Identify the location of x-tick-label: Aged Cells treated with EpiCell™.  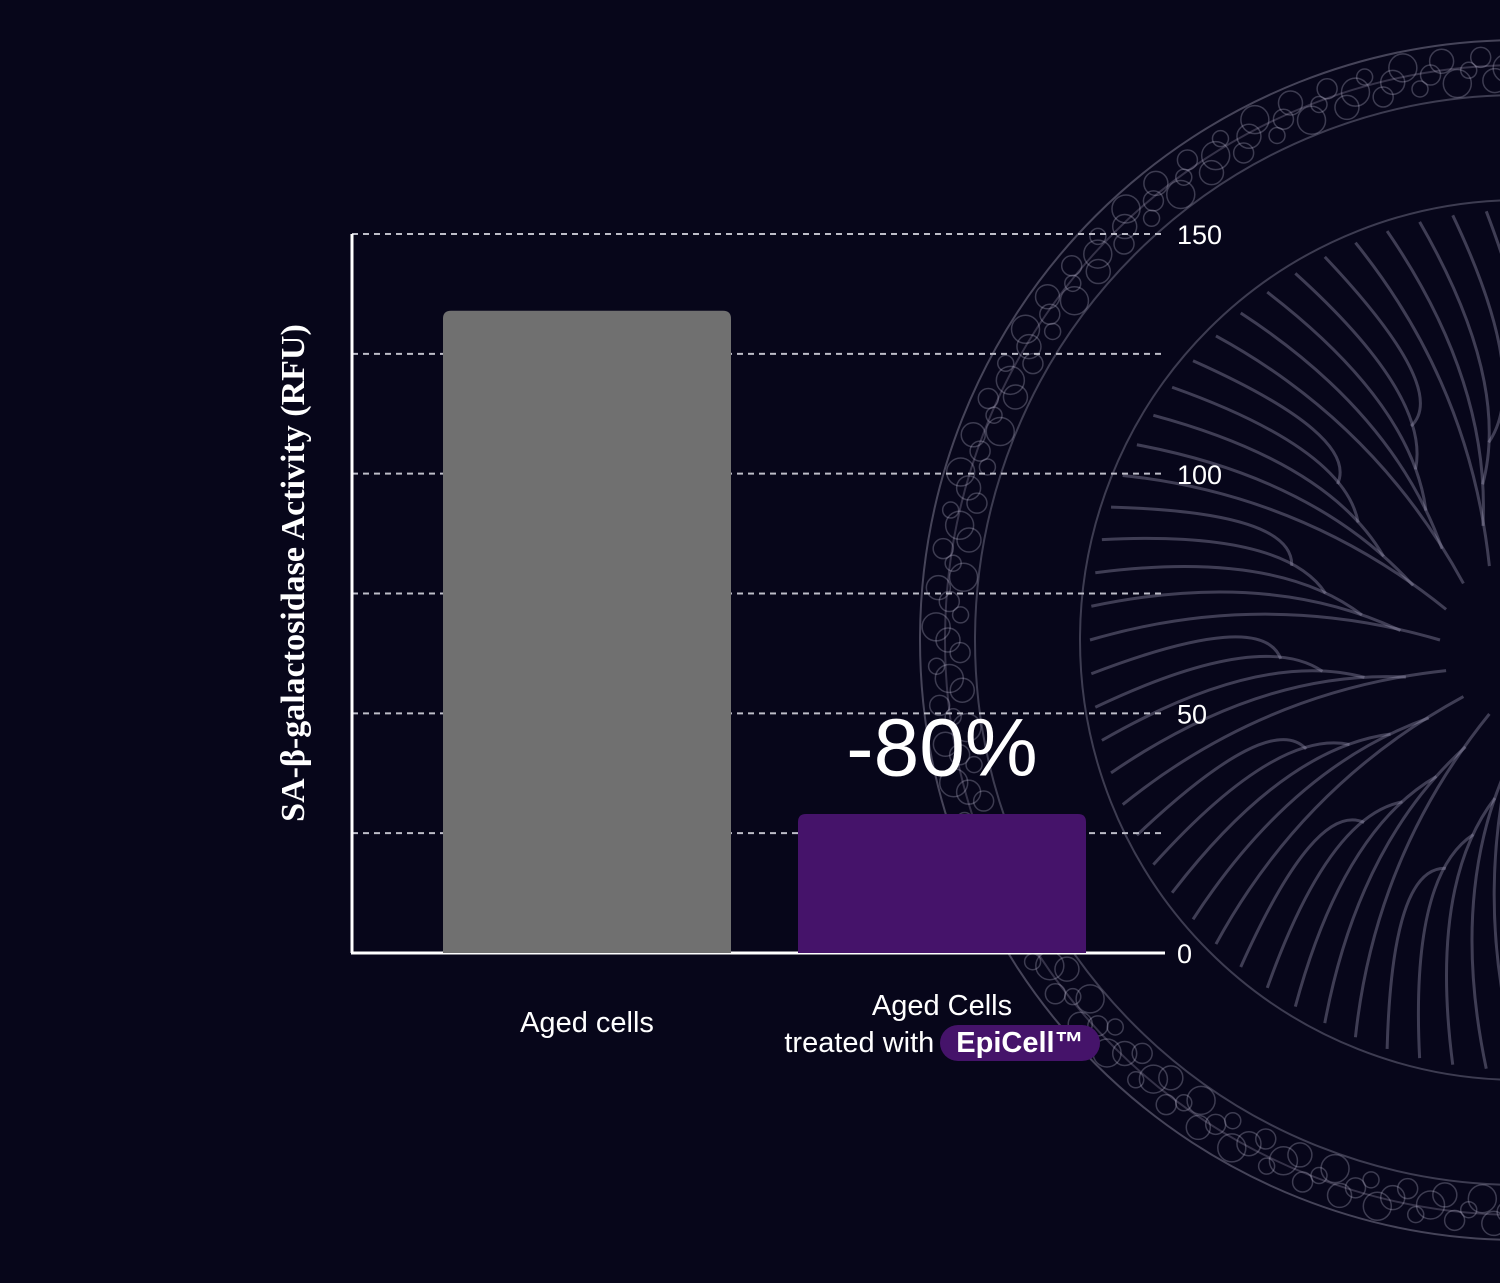
(942, 1025).